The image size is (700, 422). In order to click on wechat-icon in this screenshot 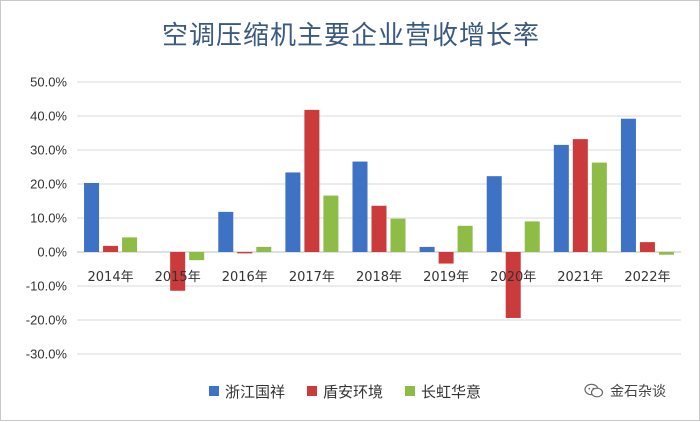, I will do `click(594, 391)`.